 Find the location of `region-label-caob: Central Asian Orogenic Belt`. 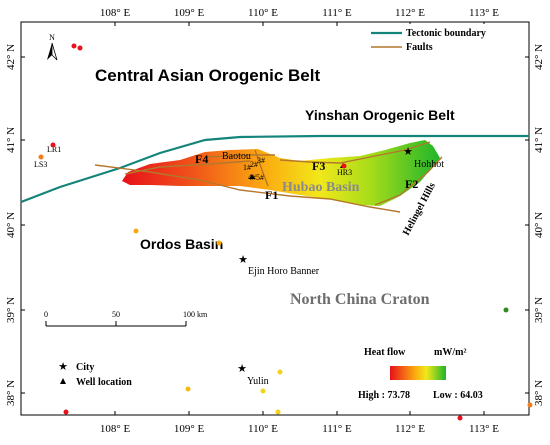

region-label-caob: Central Asian Orogenic Belt is located at coordinates (207, 75).